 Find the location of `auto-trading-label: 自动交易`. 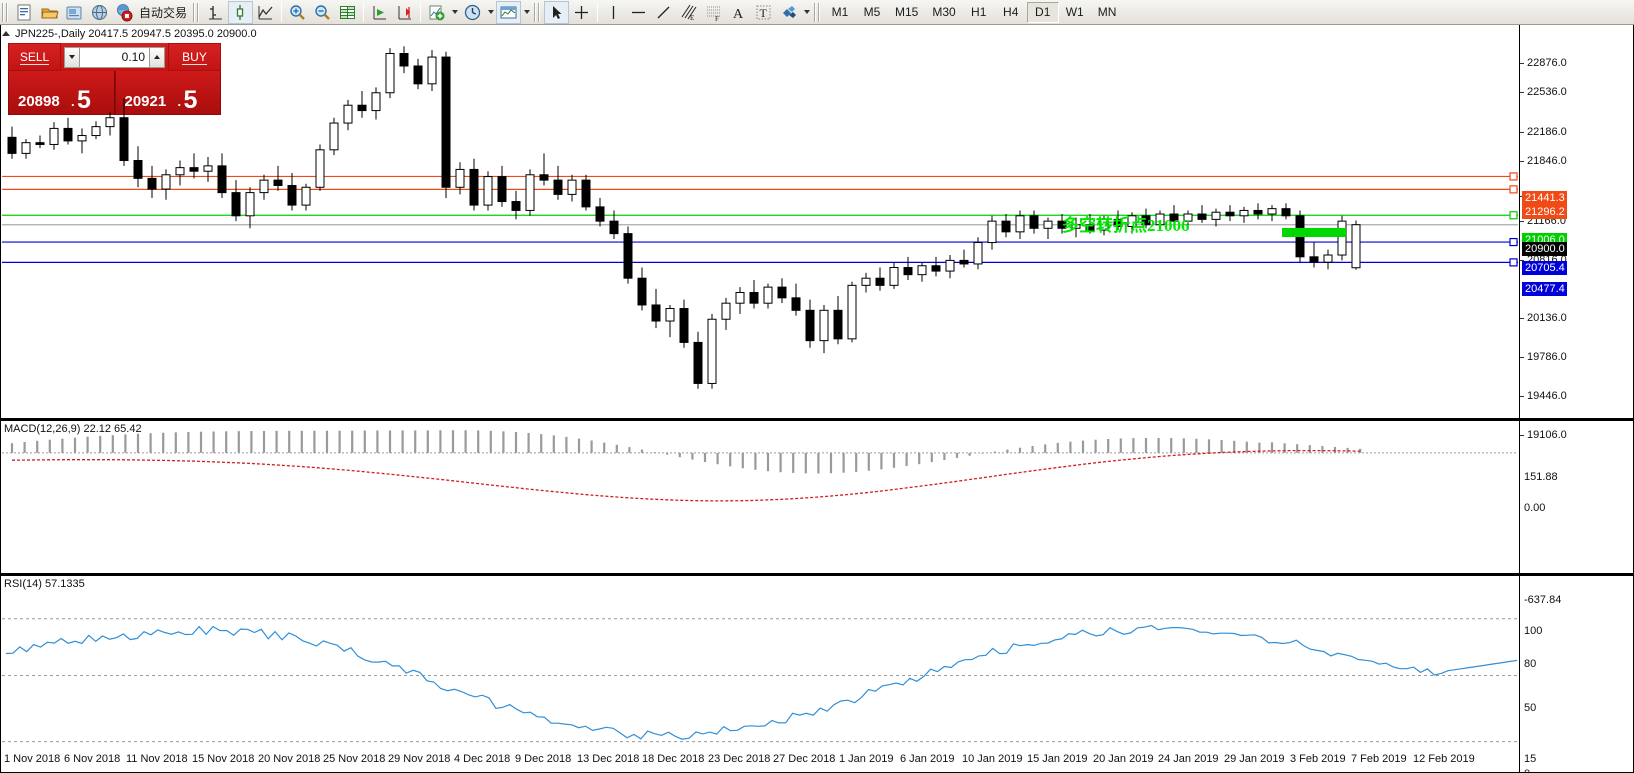

auto-trading-label: 自动交易 is located at coordinates (163, 12).